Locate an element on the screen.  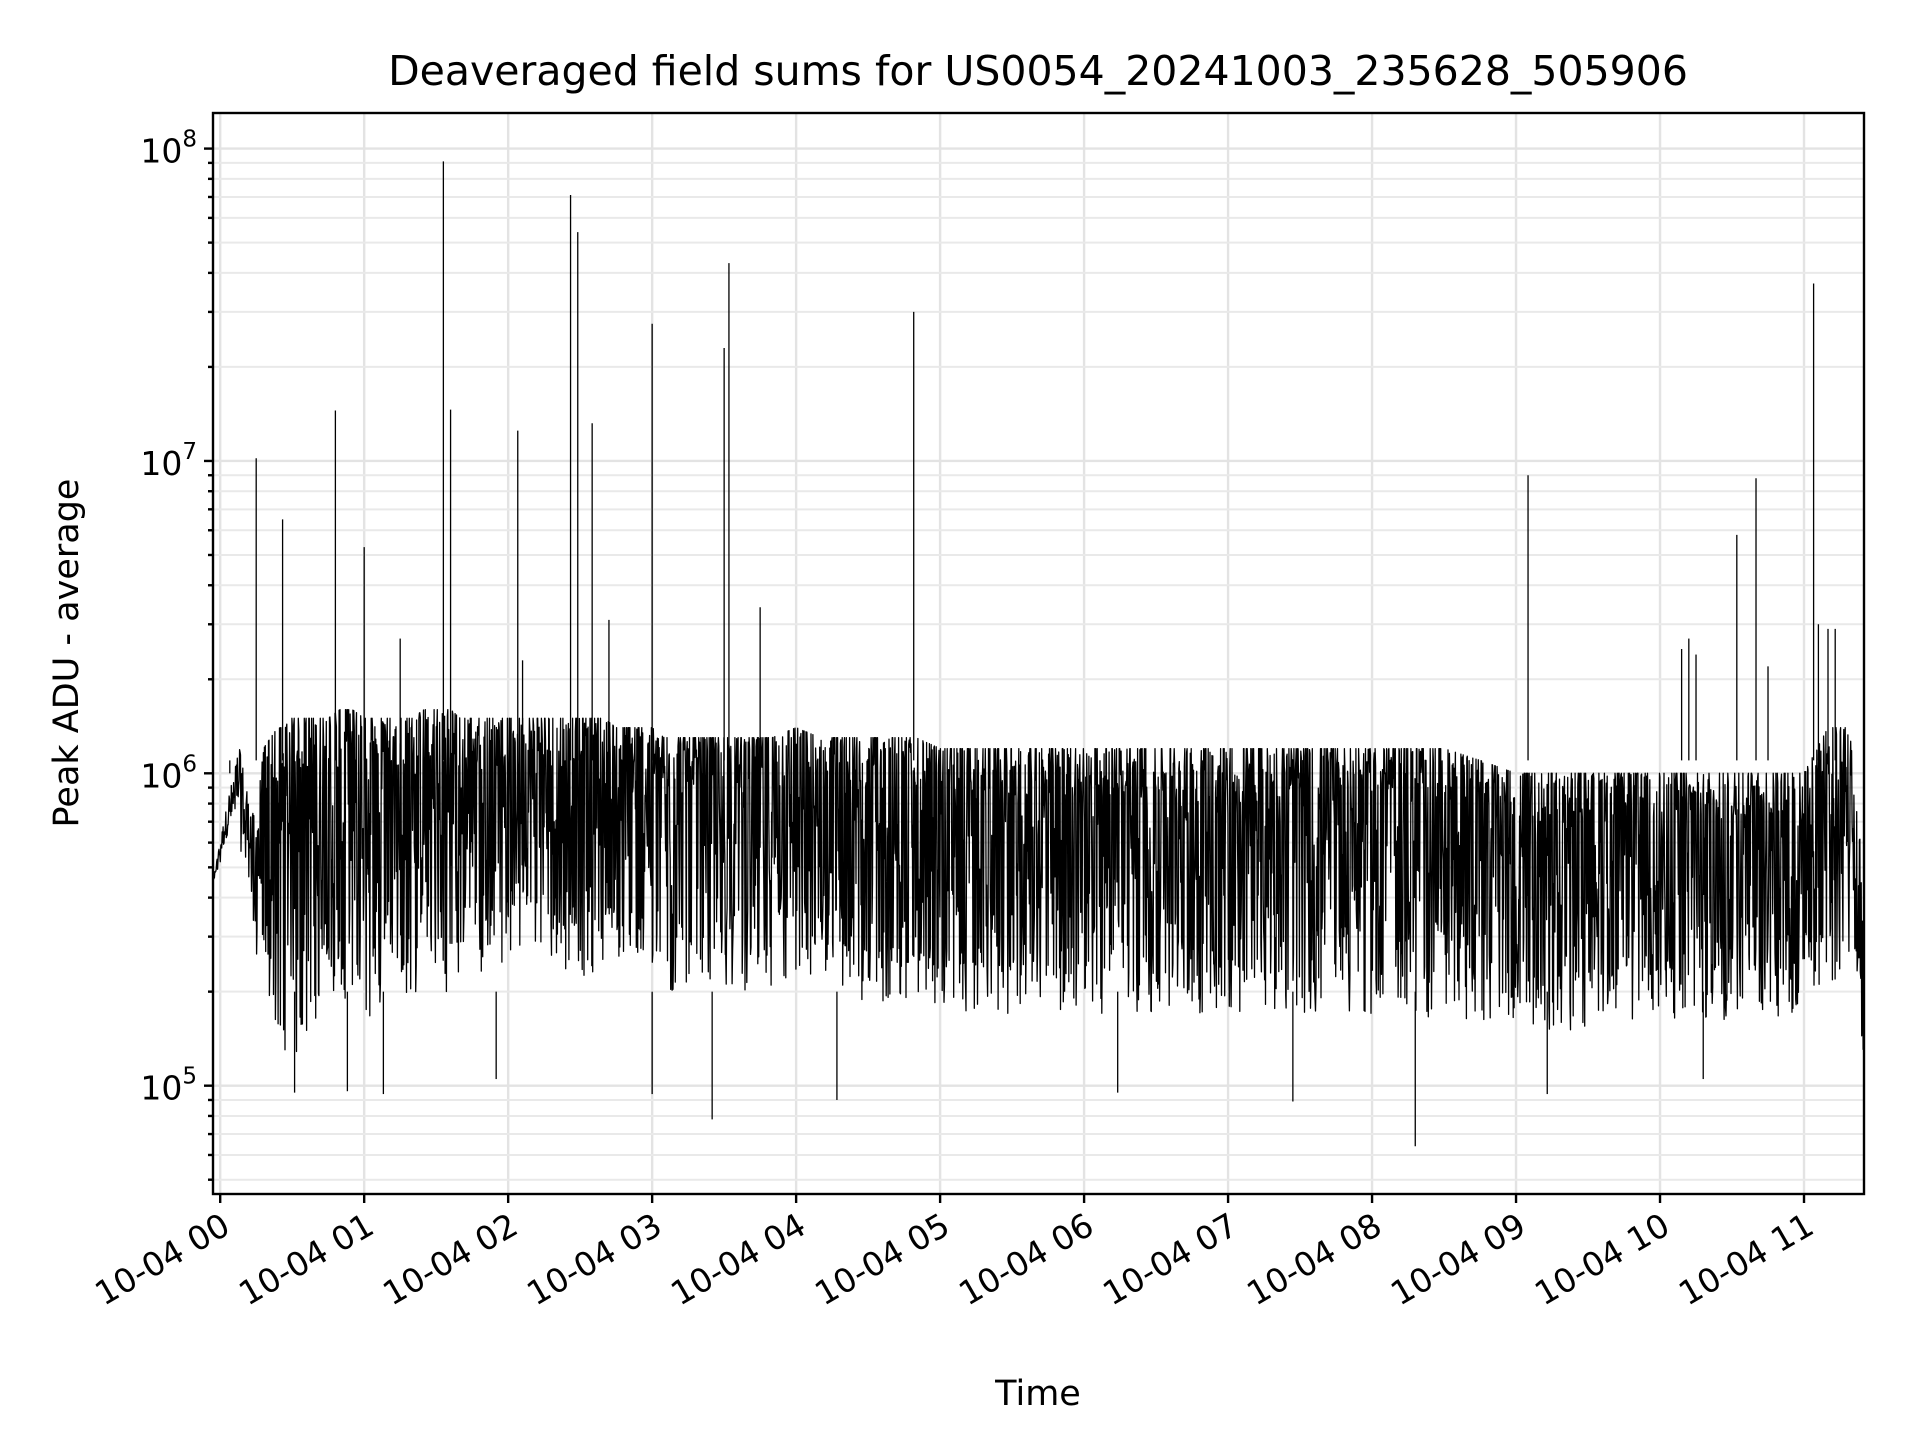
y-tick-label: 10⁶ is located at coordinates (168, 773).